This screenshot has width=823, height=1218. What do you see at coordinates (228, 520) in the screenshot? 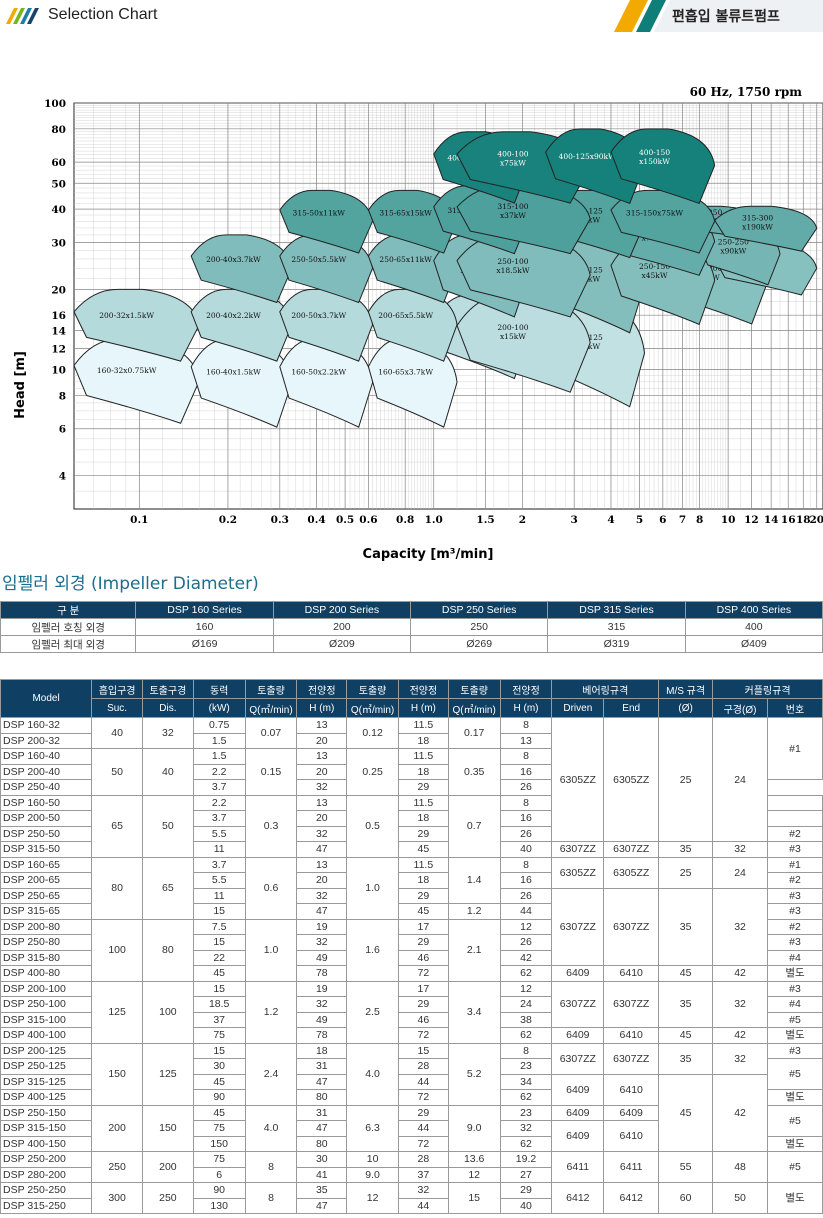
I see `x-tick-label: 0.2` at bounding box center [228, 520].